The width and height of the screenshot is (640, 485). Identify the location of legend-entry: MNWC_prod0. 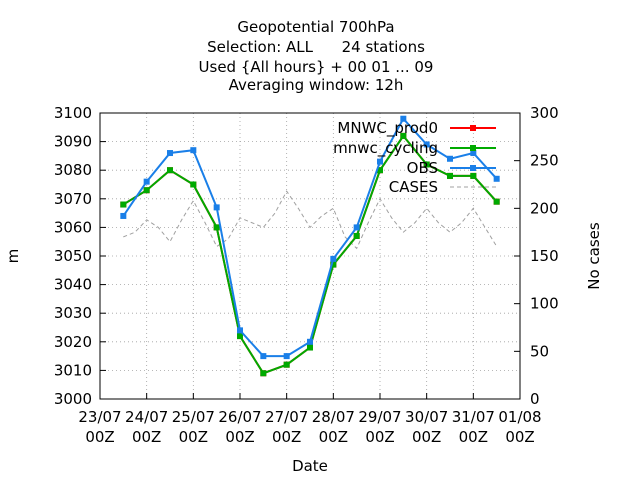
(416, 128).